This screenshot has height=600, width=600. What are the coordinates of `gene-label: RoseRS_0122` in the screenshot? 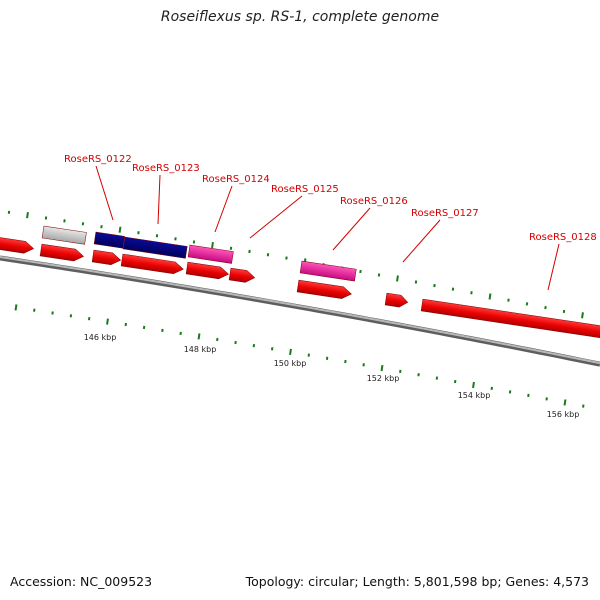 It's located at (98, 159).